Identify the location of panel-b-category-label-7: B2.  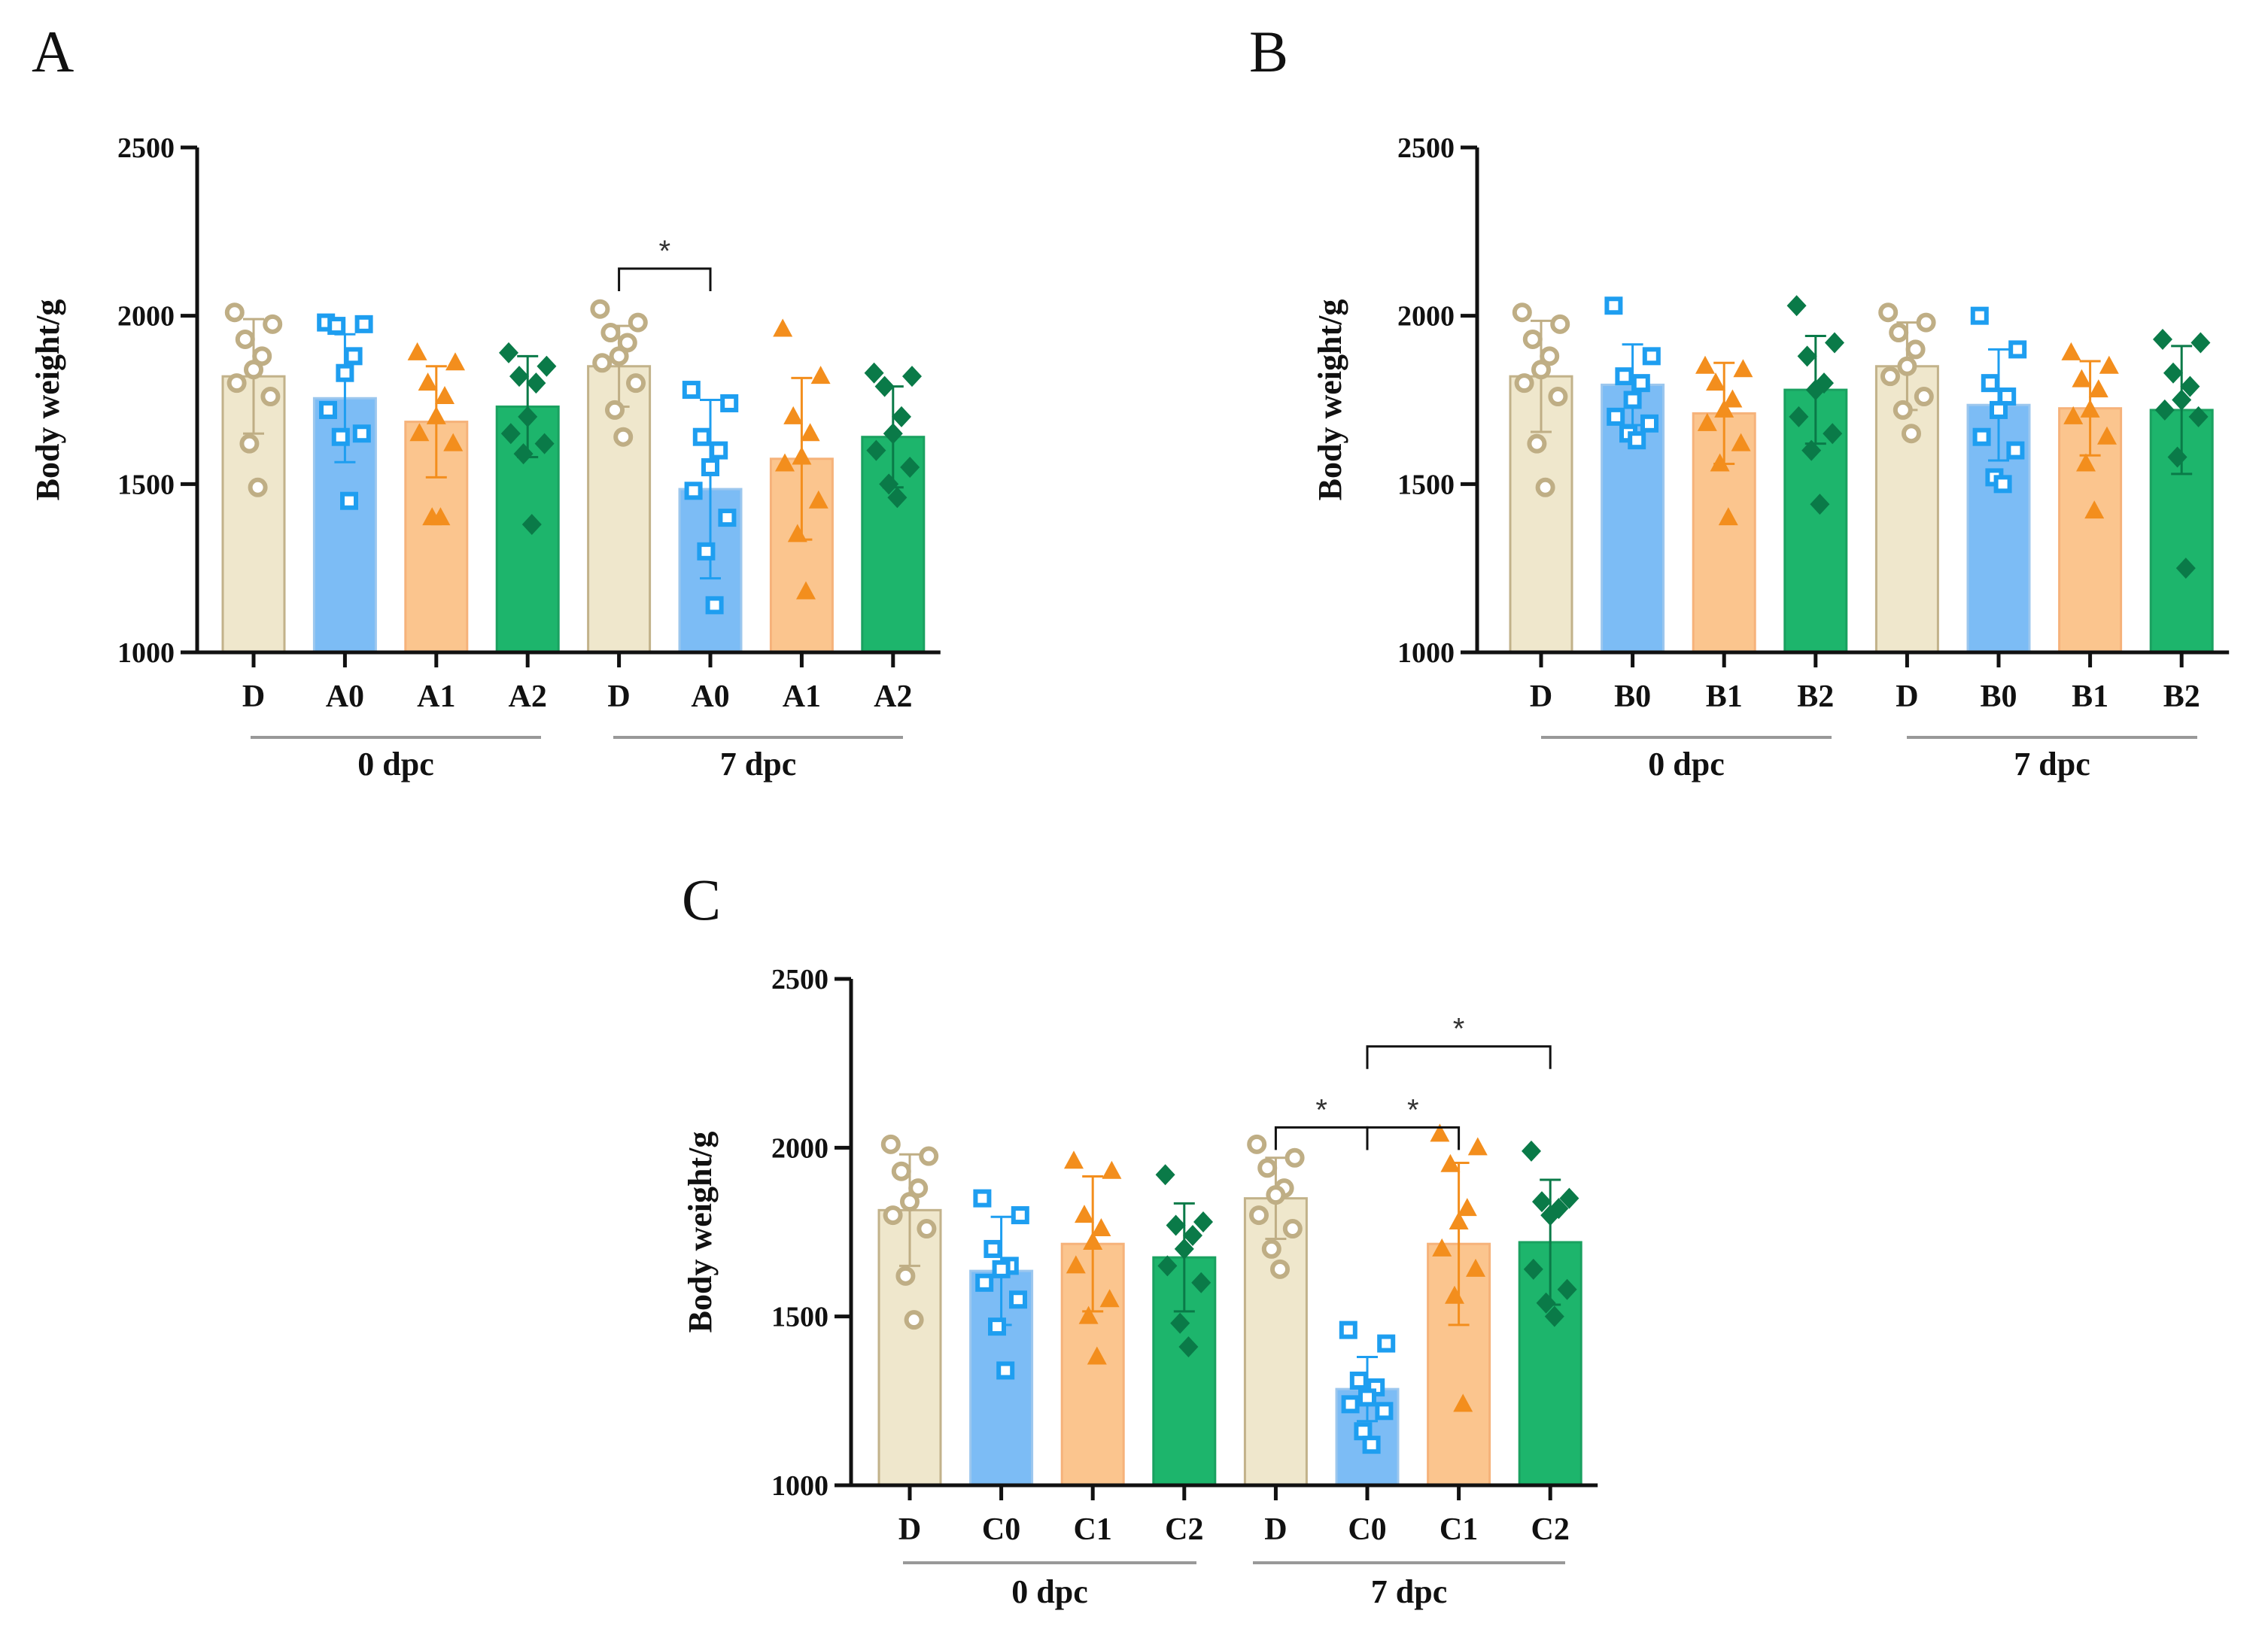
(2181, 696).